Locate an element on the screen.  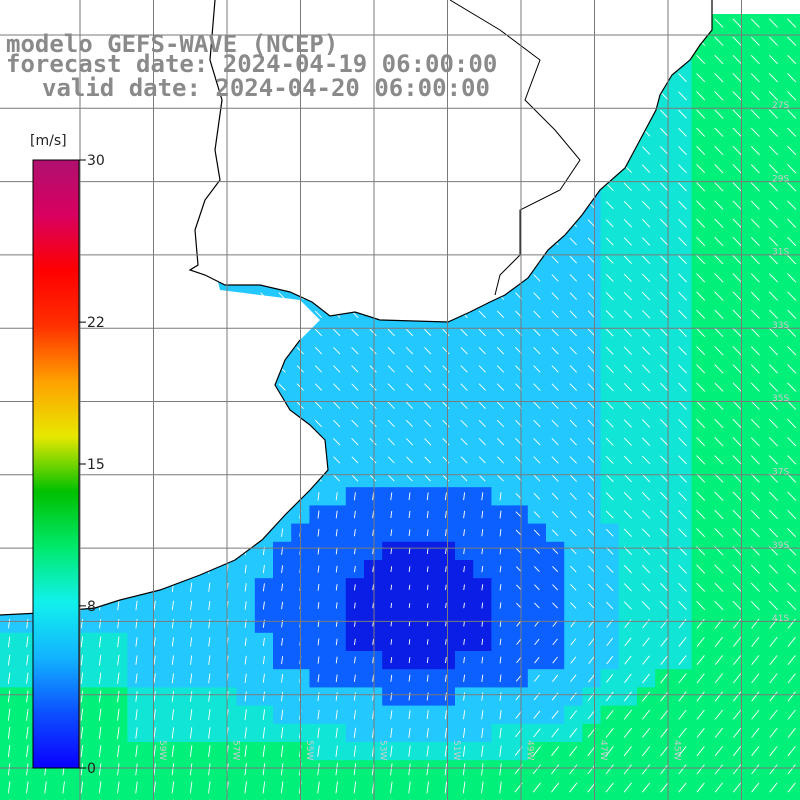
colorbar-tick-label: 8 is located at coordinates (91, 607).